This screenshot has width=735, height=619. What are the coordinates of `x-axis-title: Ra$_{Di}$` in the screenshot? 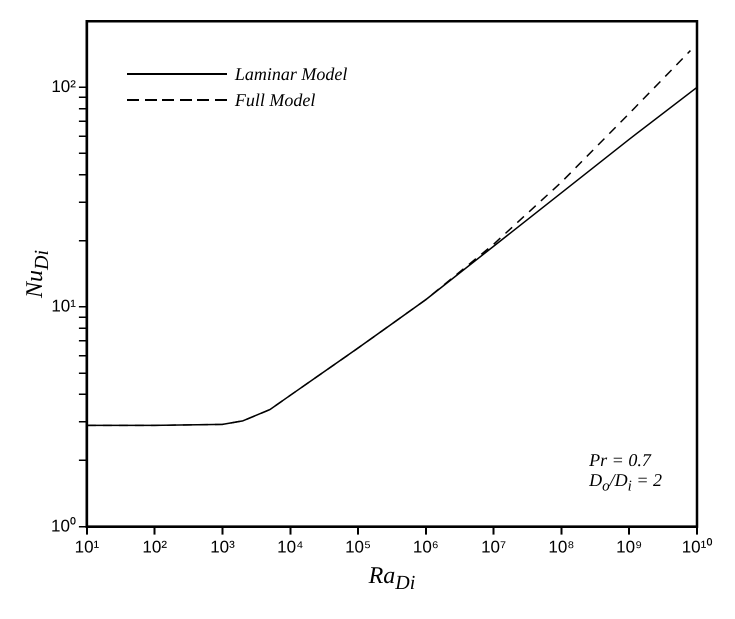 It's located at (392, 578).